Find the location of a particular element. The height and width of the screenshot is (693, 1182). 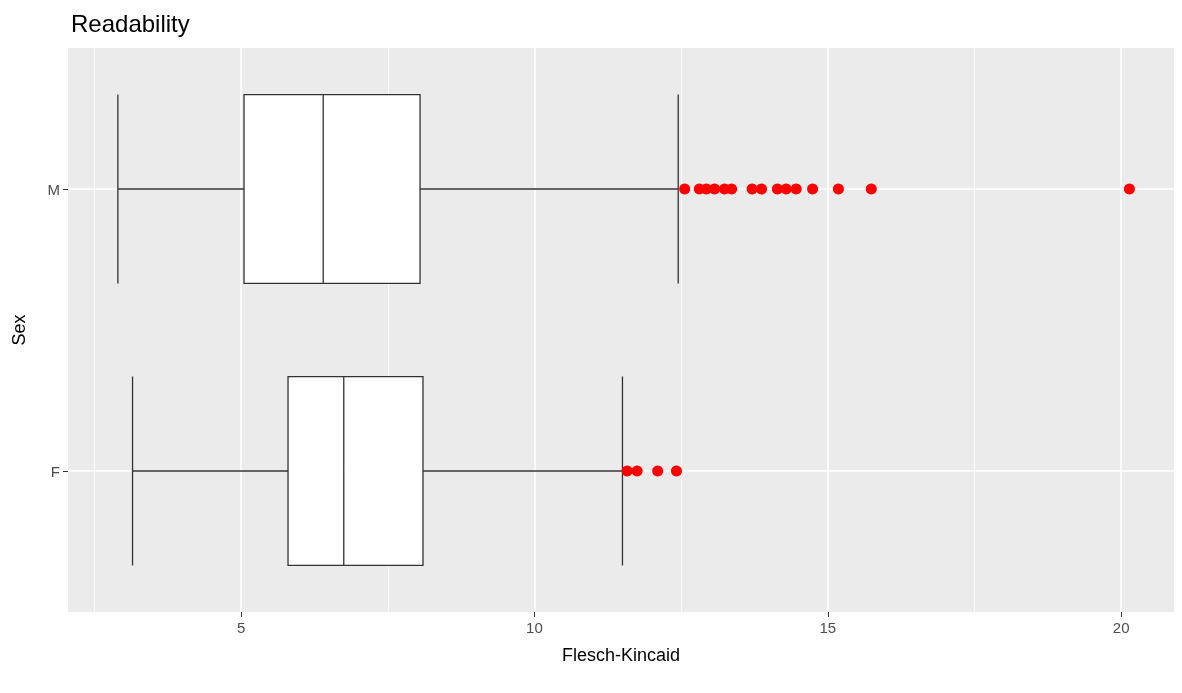

y-tick-label: F is located at coordinates (55, 471).